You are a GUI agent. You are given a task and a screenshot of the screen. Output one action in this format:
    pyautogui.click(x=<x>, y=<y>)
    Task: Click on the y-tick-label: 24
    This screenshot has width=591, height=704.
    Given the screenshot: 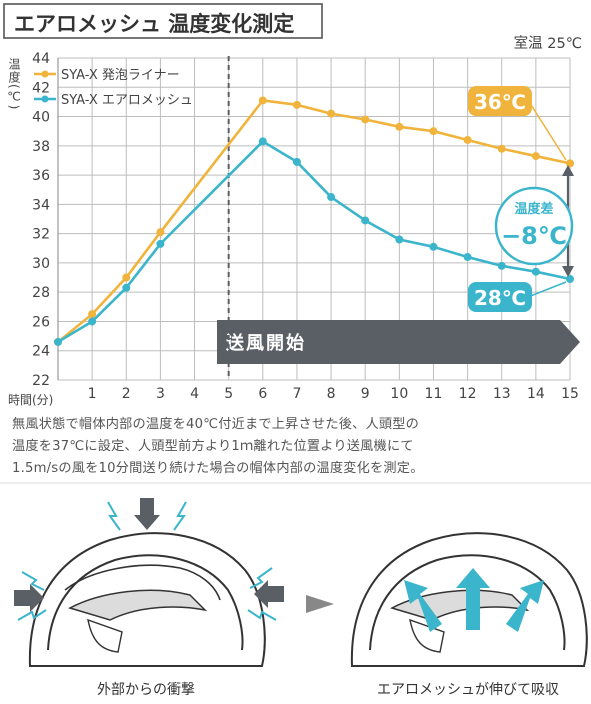 What is the action you would take?
    pyautogui.click(x=41, y=352)
    